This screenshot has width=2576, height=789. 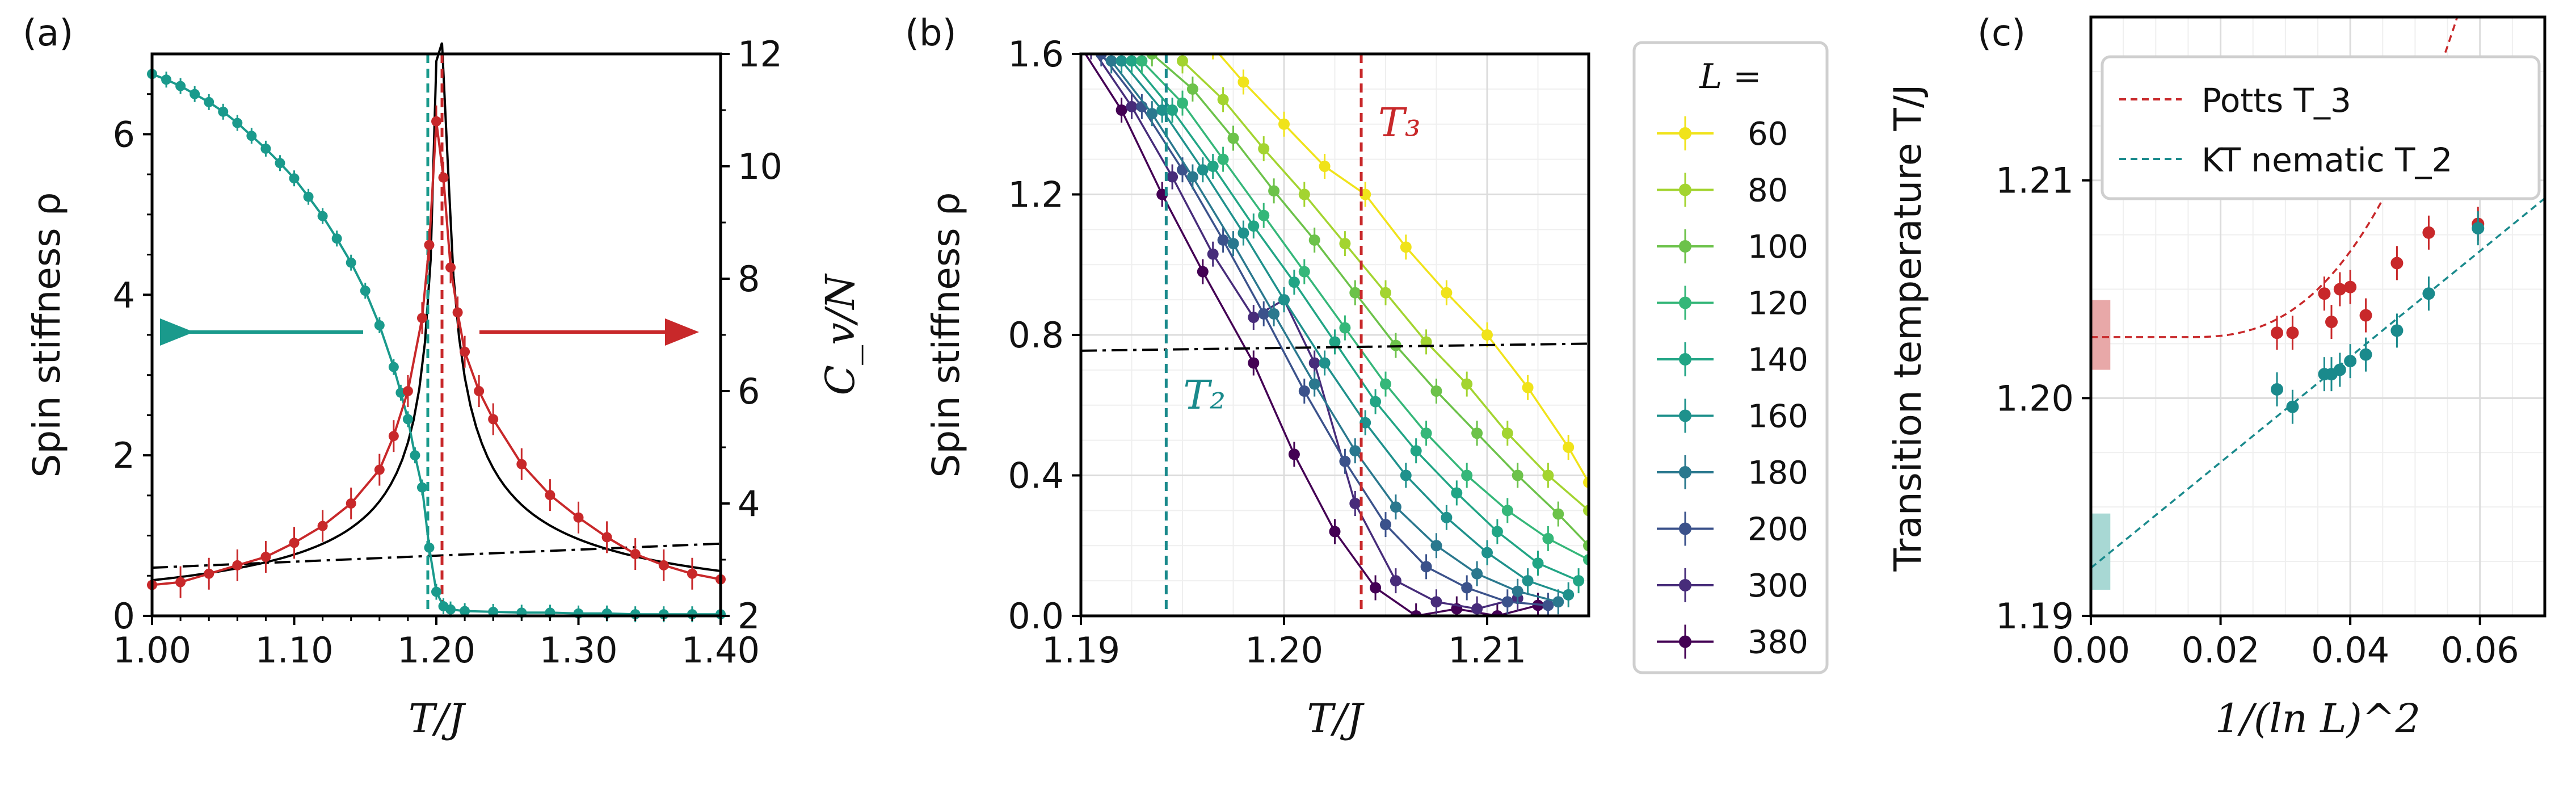 I want to click on x-tick-label: 0.00, so click(x=2091, y=650).